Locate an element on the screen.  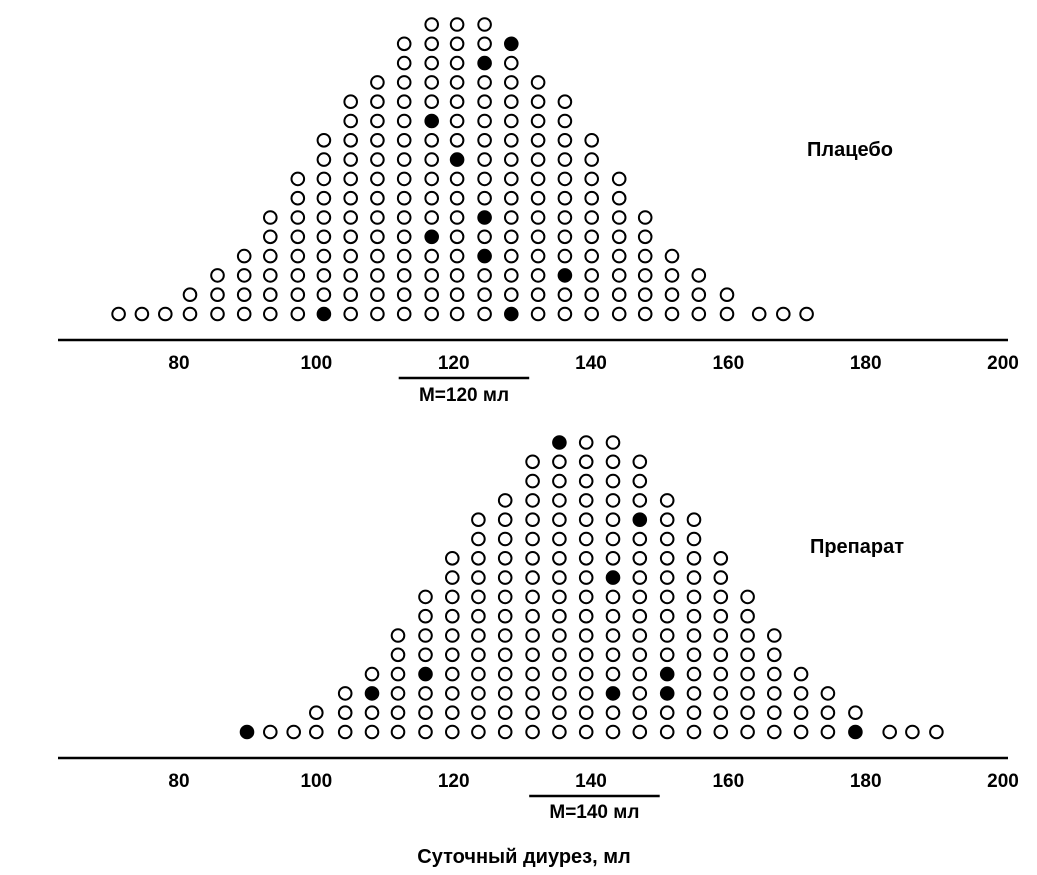
x-axis-label: Суточный диурез, мл is located at coordinates (523, 857).